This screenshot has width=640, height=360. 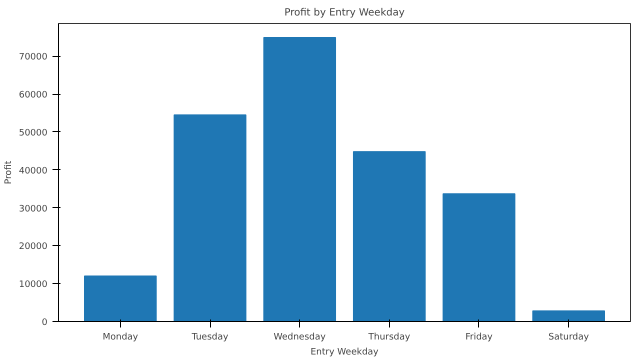 What do you see at coordinates (45, 323) in the screenshot?
I see `y-tick-label: 0` at bounding box center [45, 323].